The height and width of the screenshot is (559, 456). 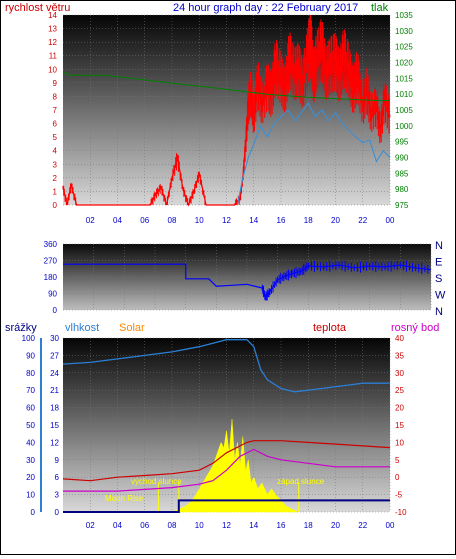 I want to click on pressure-y-tick: 1000, so click(x=404, y=126).